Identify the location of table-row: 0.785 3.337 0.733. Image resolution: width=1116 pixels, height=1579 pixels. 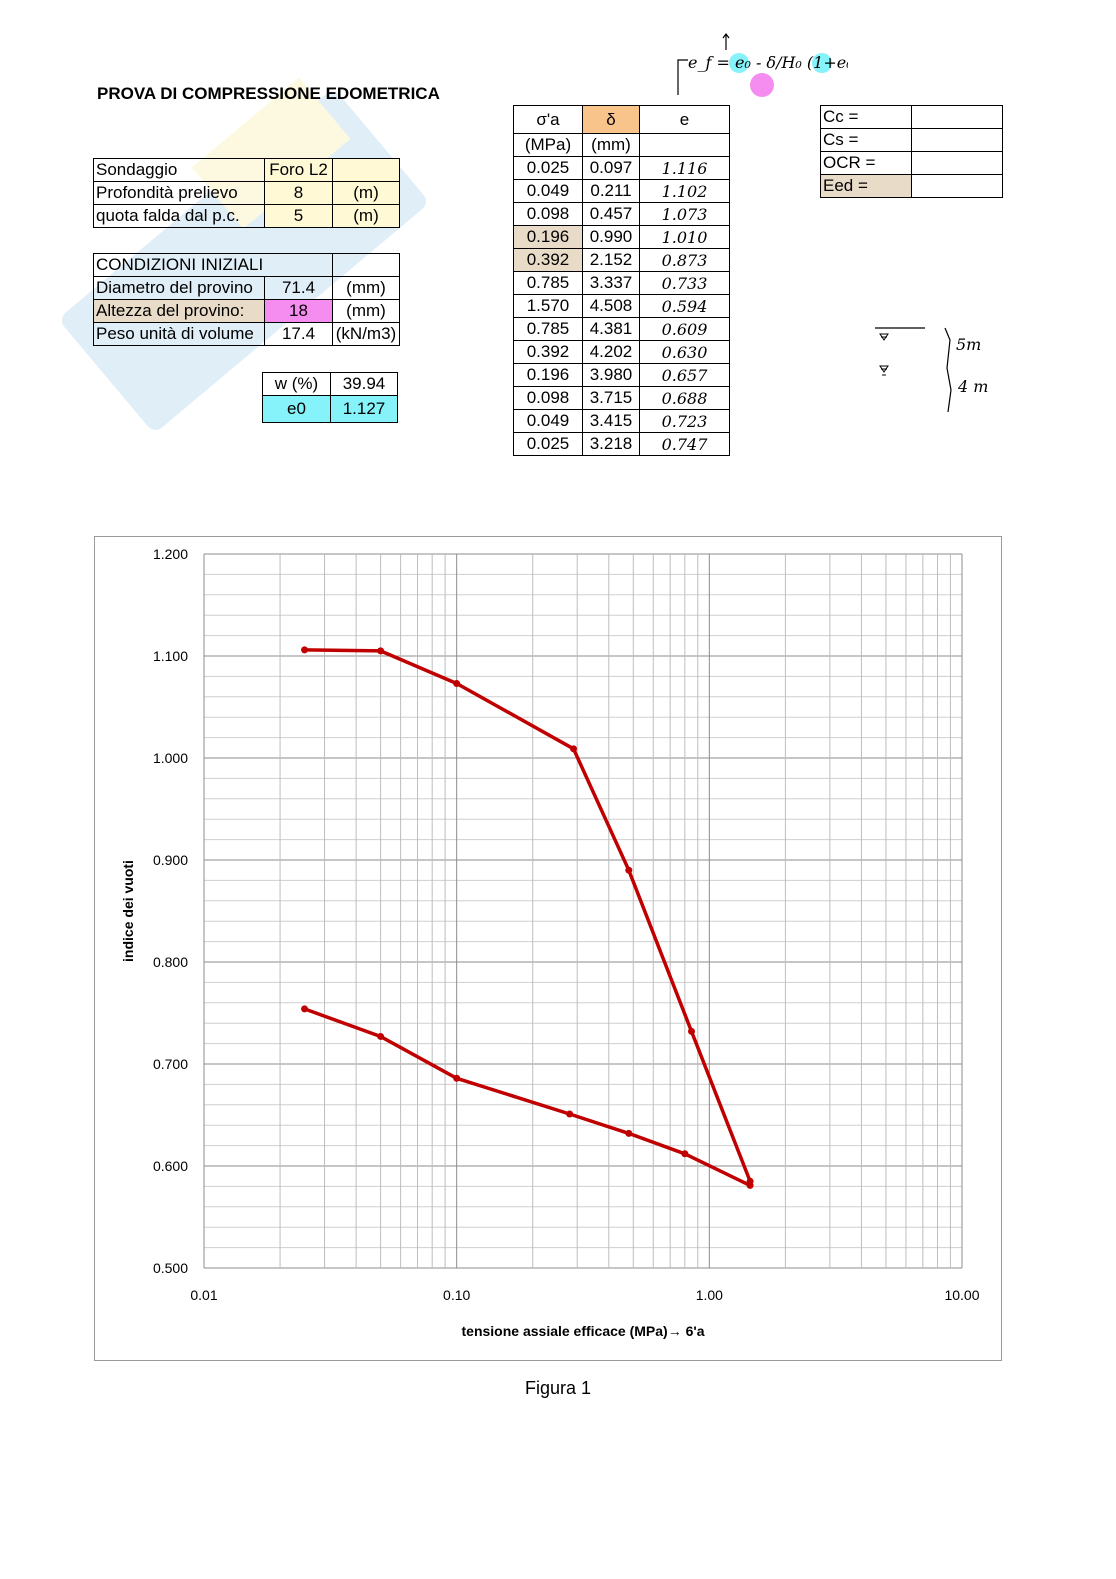
(621, 283).